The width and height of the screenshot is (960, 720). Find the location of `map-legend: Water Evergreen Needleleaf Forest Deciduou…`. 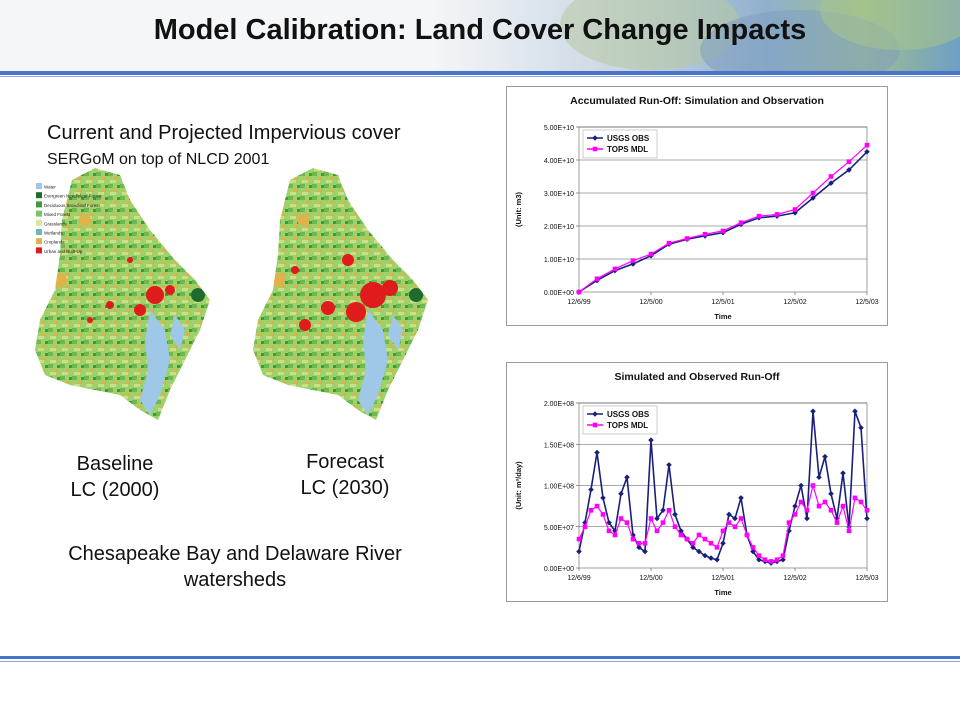

map-legend: Water Evergreen Needleleaf Forest Deciduou… is located at coordinates (69, 218).